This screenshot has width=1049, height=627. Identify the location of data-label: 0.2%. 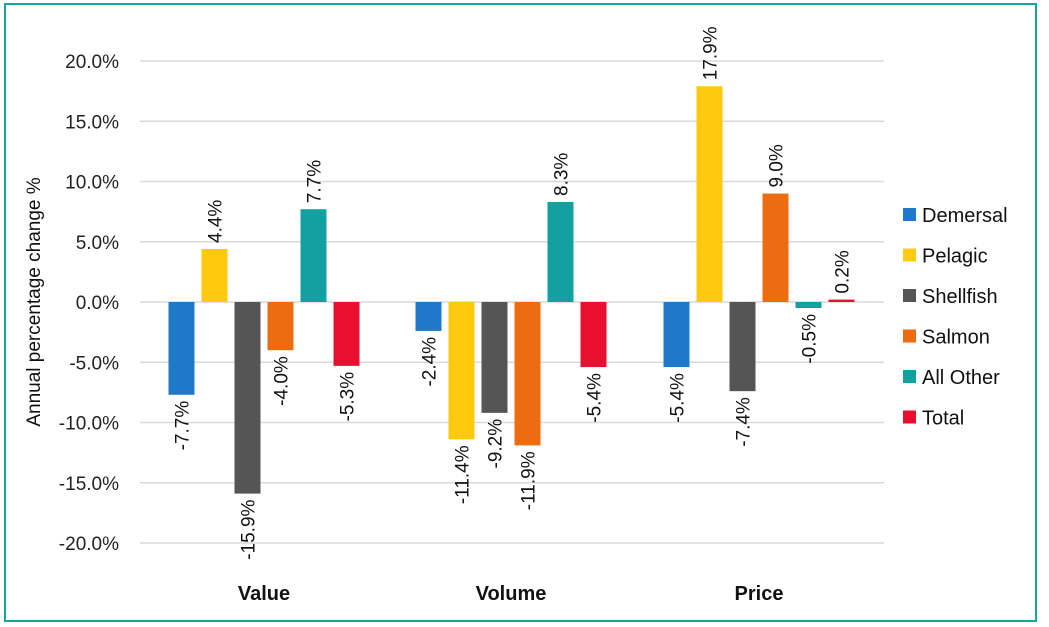
(843, 271).